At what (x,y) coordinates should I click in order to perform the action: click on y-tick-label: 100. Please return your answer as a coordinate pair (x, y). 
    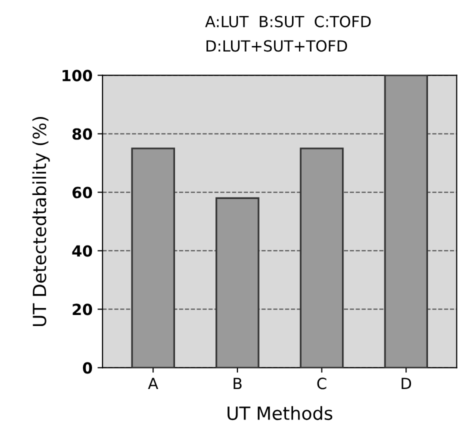
    Looking at the image, I should click on (77, 76).